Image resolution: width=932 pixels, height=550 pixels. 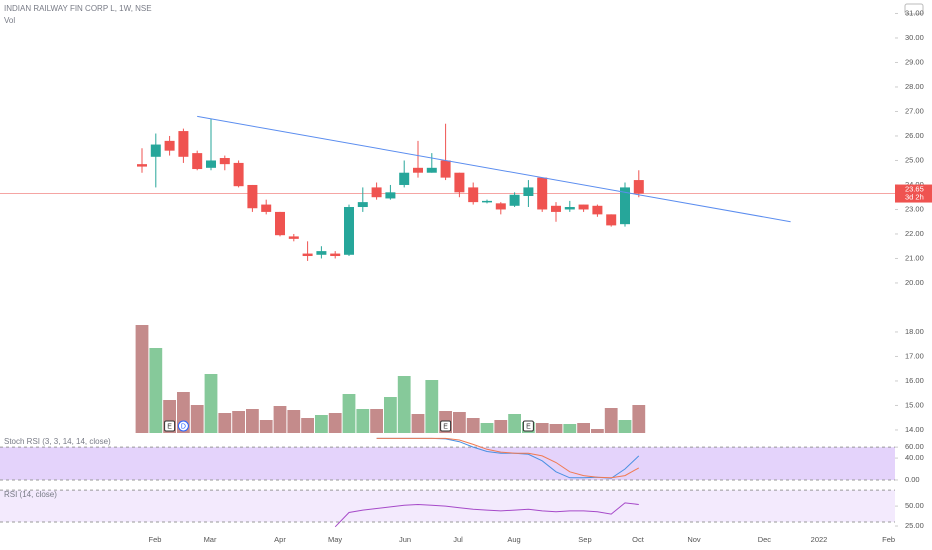 What do you see at coordinates (914, 446) in the screenshot?
I see `y-tick-label: 60.00` at bounding box center [914, 446].